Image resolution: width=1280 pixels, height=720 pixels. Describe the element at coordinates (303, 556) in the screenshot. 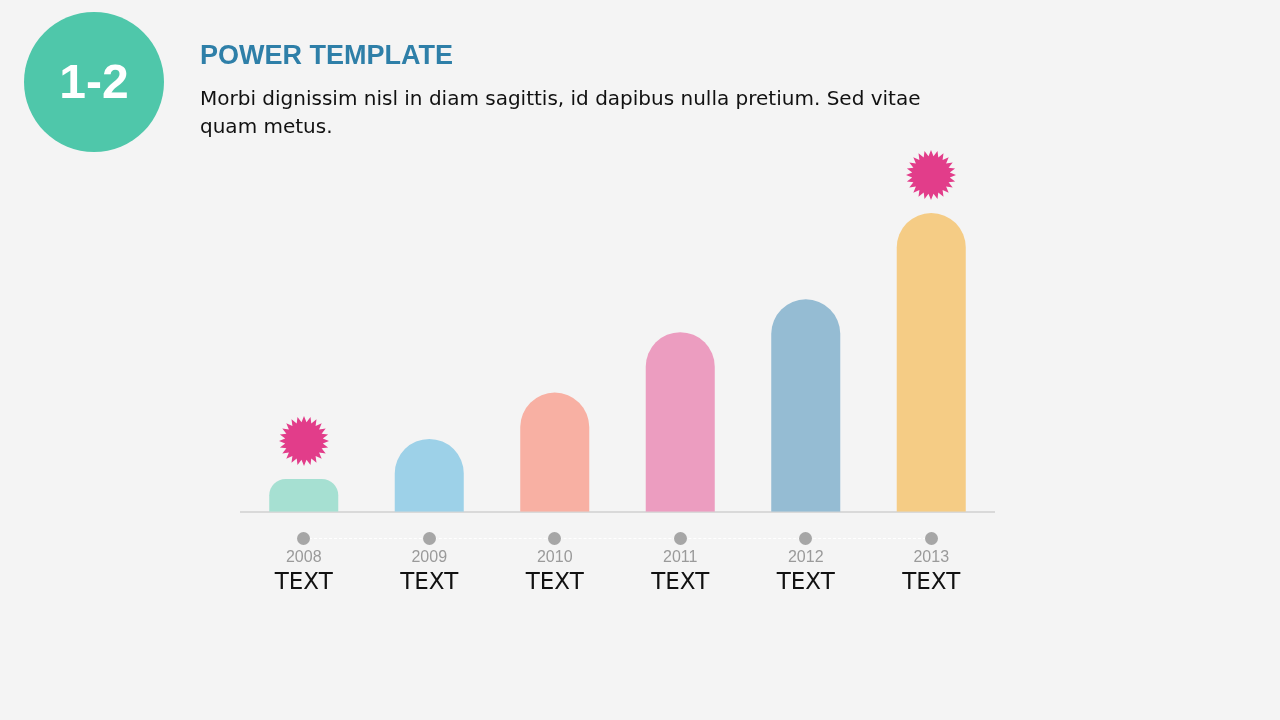

I see `x-tick-label: 2008` at that location.